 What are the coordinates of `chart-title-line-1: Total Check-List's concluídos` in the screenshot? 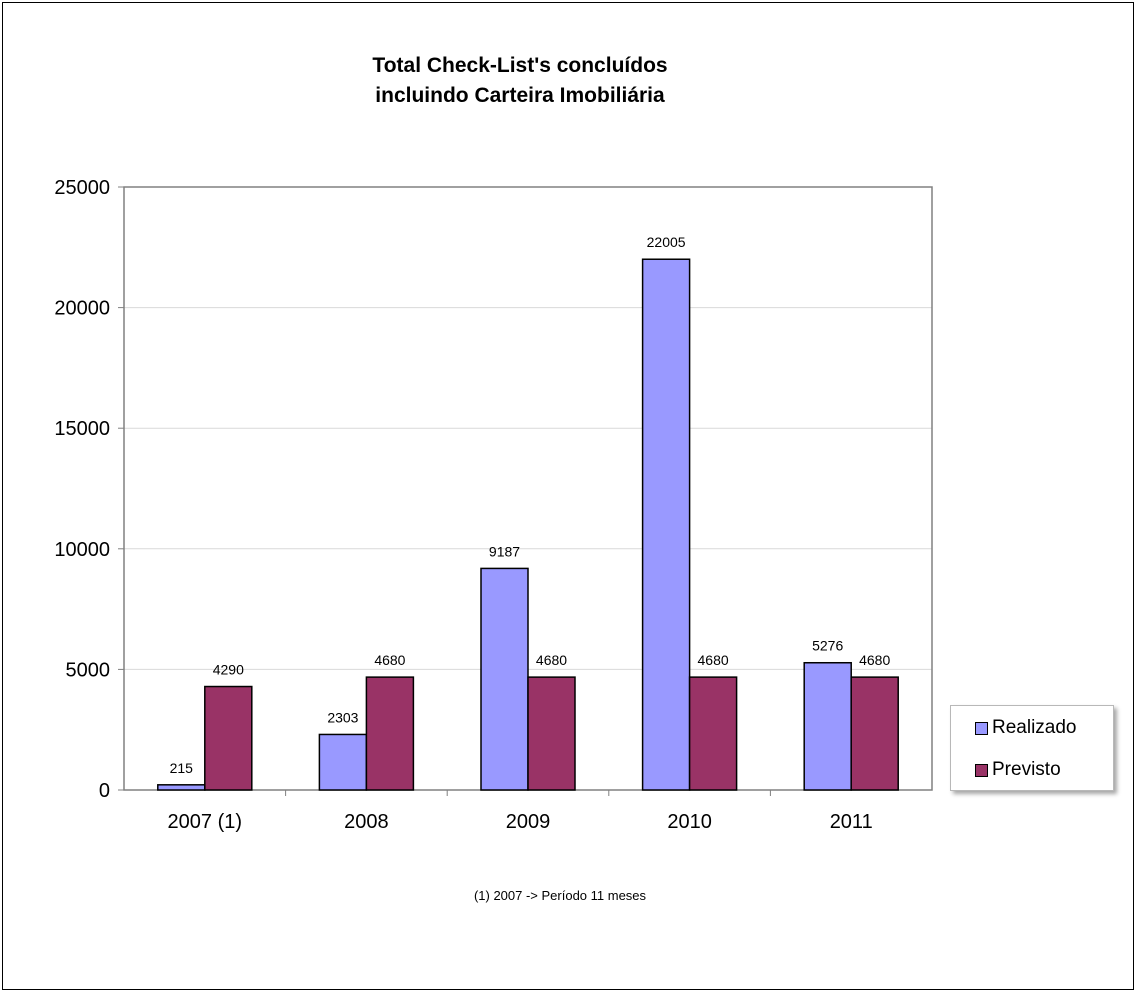 It's located at (520, 65).